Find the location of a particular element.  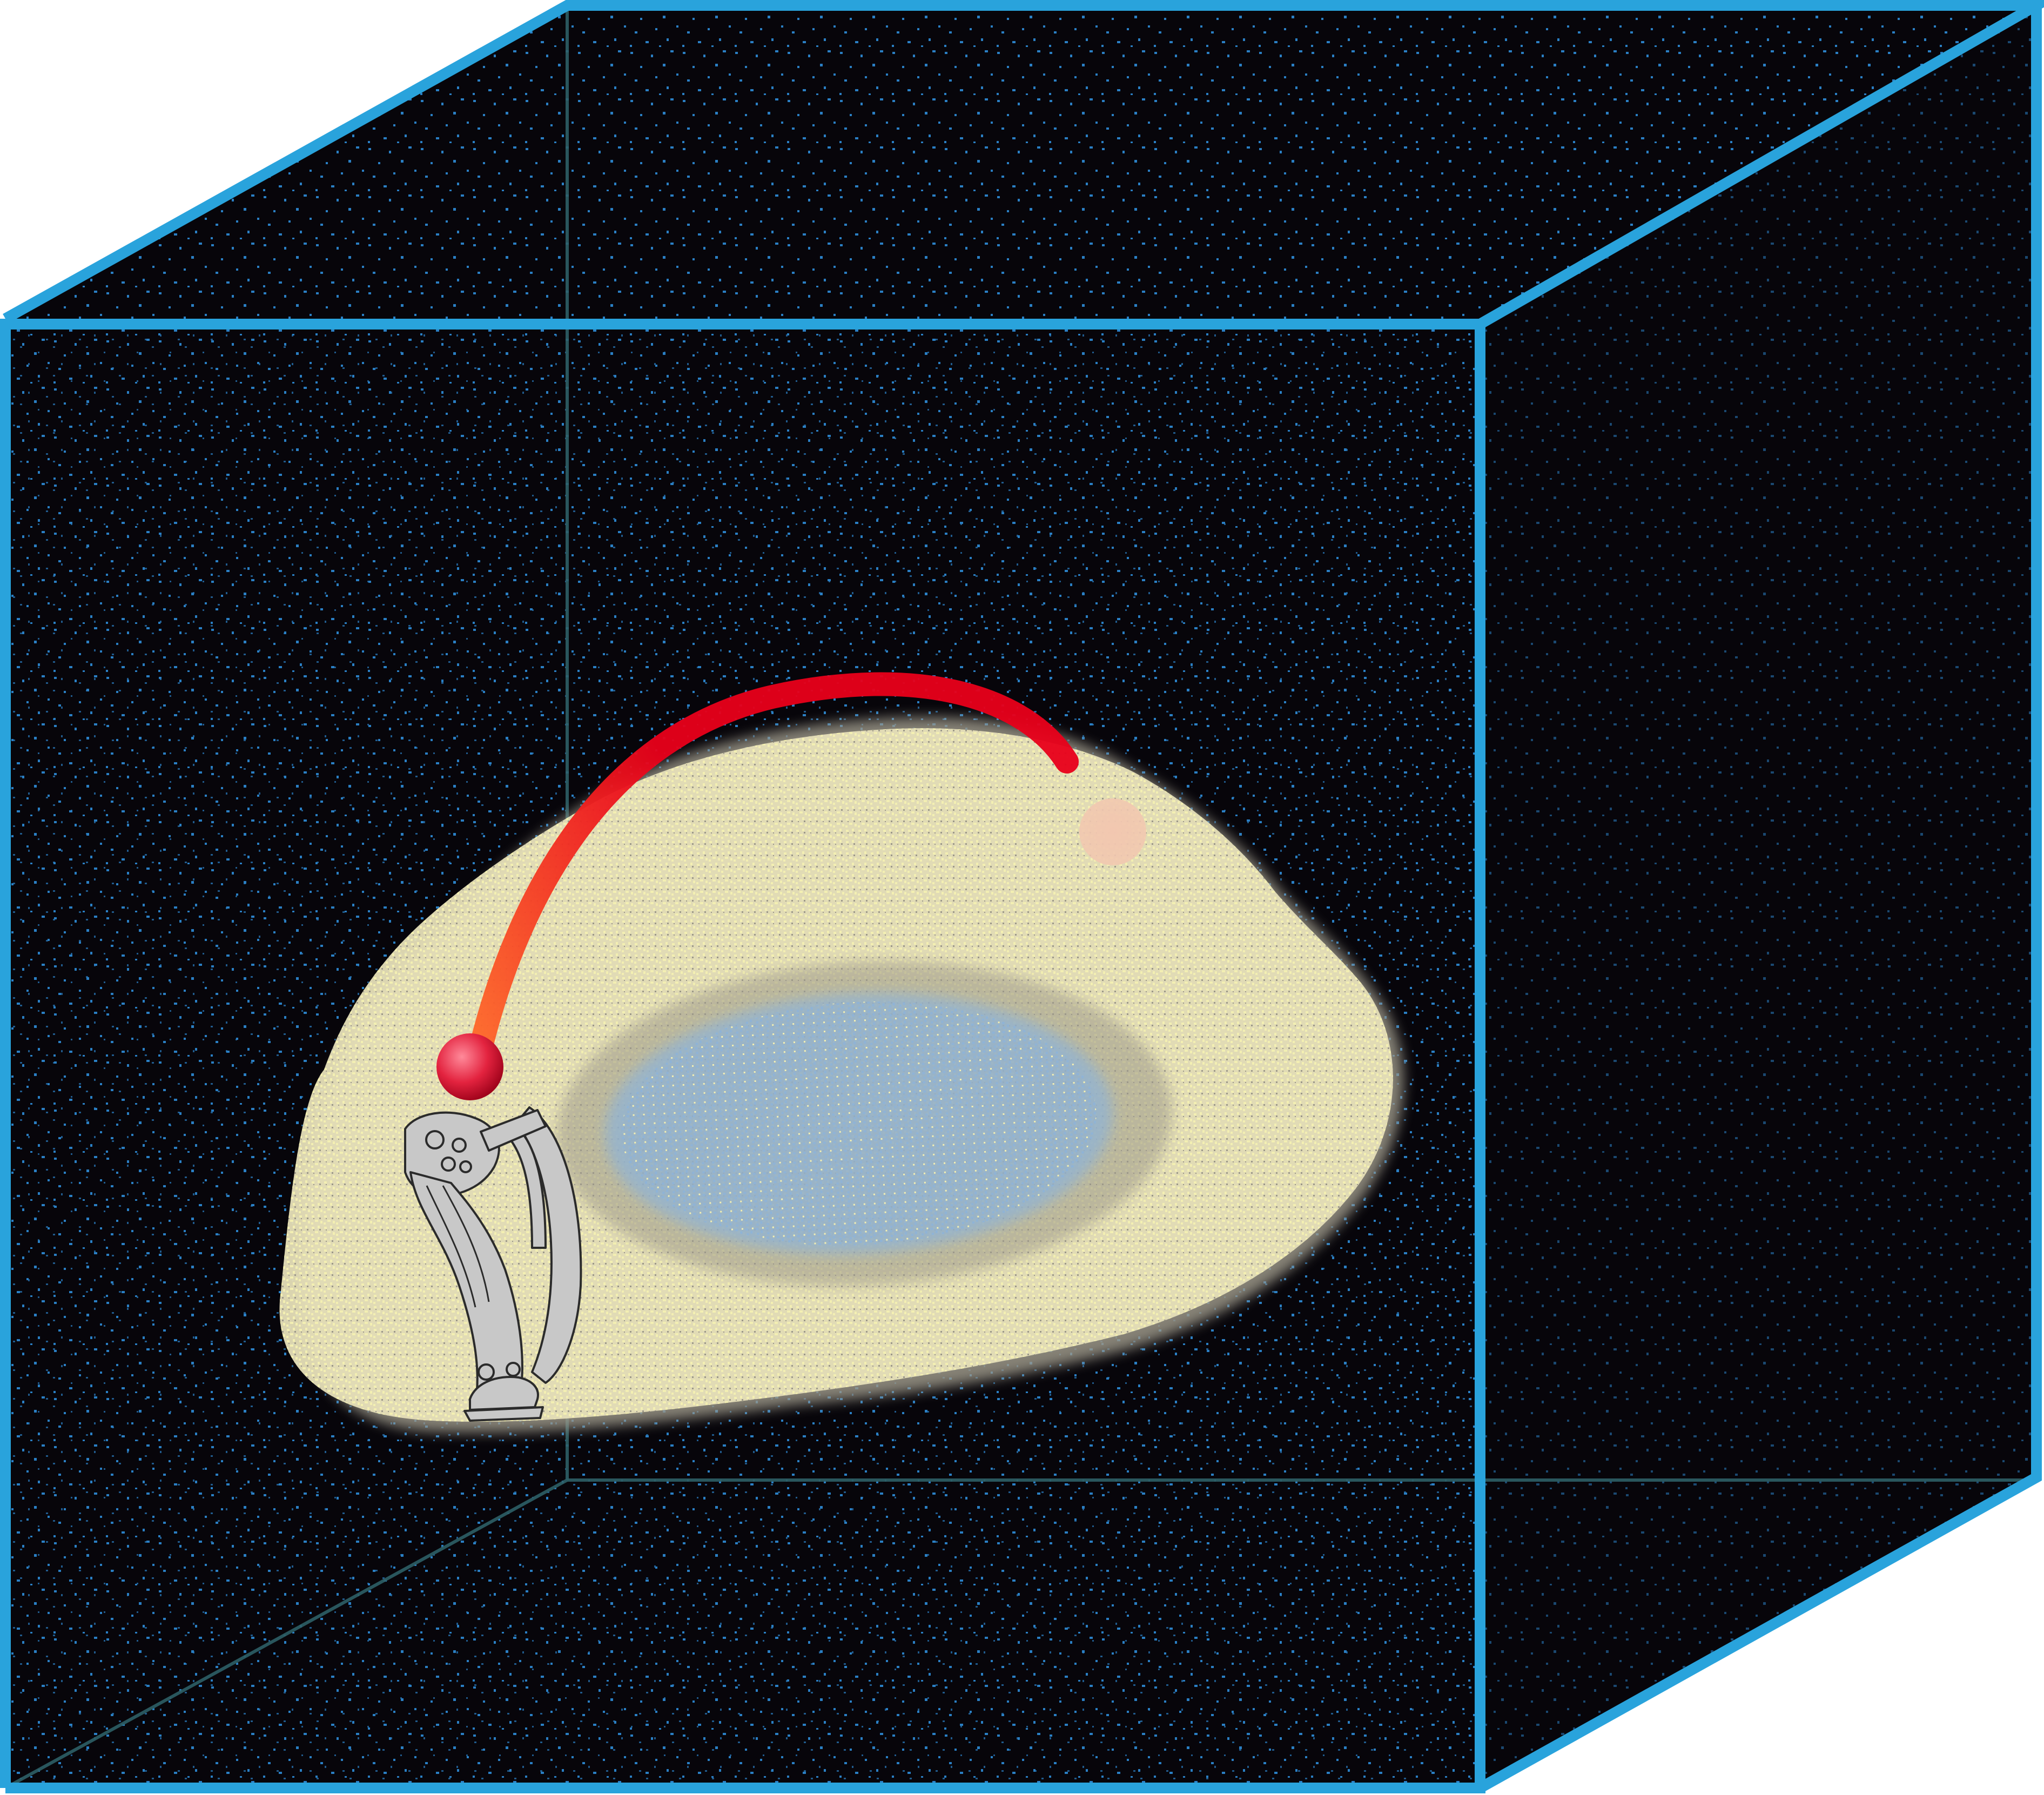

selection-ray-icon is located at coordinates (772, 871).